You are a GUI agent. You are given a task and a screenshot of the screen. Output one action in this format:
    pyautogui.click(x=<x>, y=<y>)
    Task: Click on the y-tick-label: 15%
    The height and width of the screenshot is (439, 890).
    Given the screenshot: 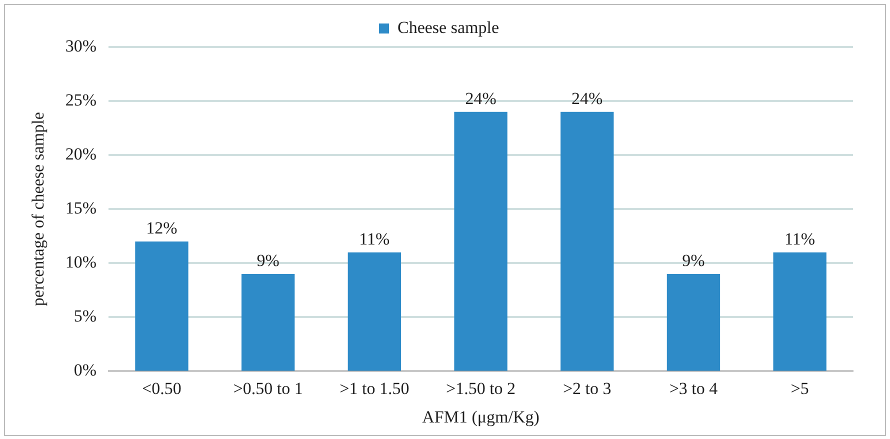 What is the action you would take?
    pyautogui.click(x=81, y=208)
    